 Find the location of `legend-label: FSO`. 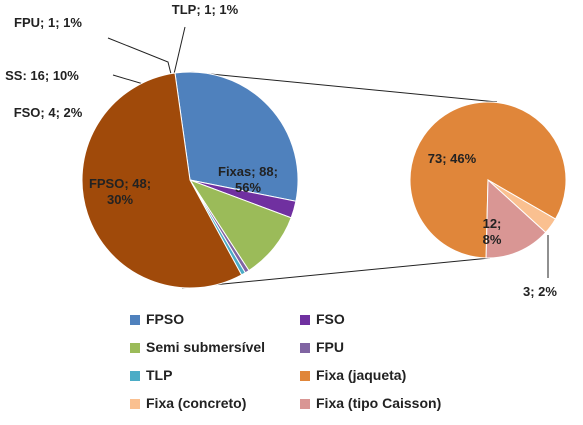

legend-label: FSO is located at coordinates (330, 319).